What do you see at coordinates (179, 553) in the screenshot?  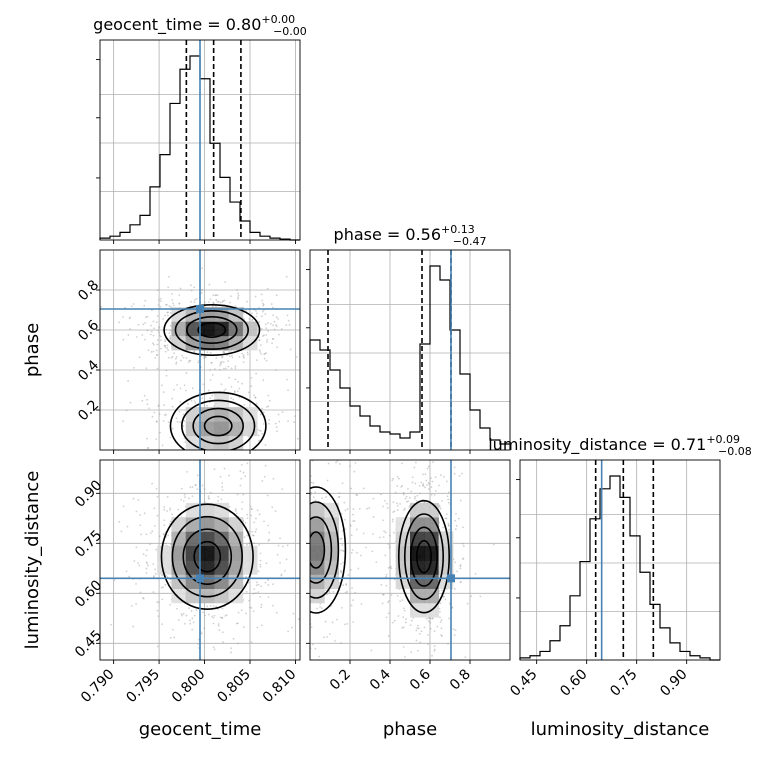 I see `density-cell` at bounding box center [179, 553].